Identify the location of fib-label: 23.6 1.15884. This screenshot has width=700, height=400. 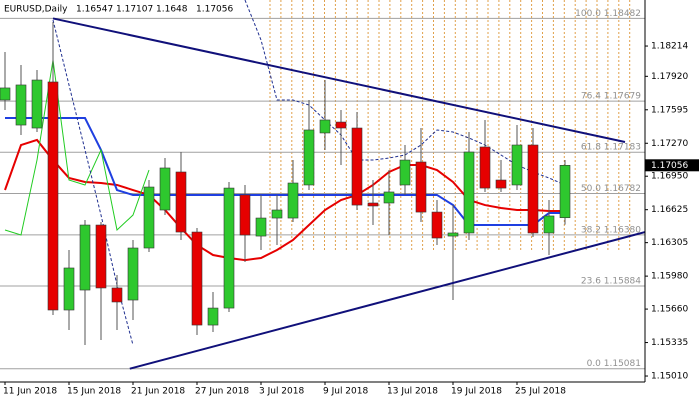
(611, 282).